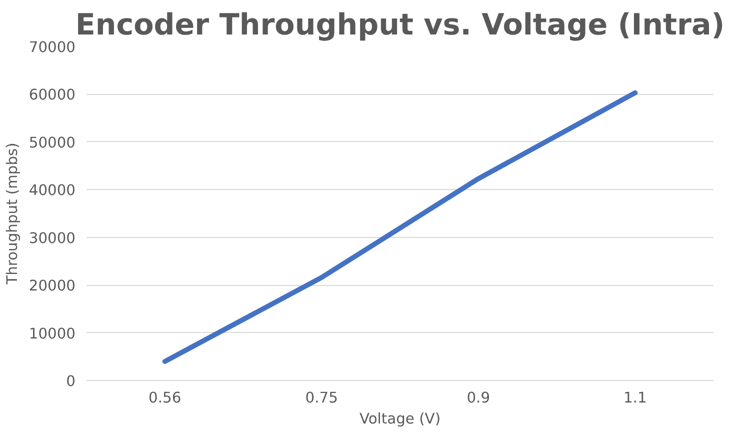  I want to click on x-tick-label: 0.56, so click(165, 398).